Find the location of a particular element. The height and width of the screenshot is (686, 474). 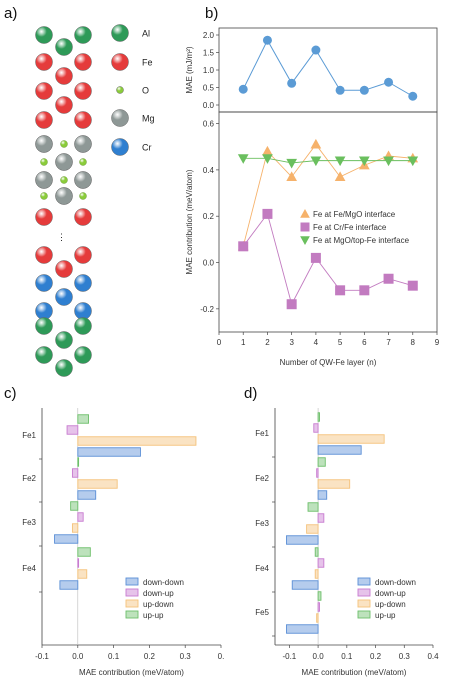

x-tick-label: 0. is located at coordinates (221, 656).